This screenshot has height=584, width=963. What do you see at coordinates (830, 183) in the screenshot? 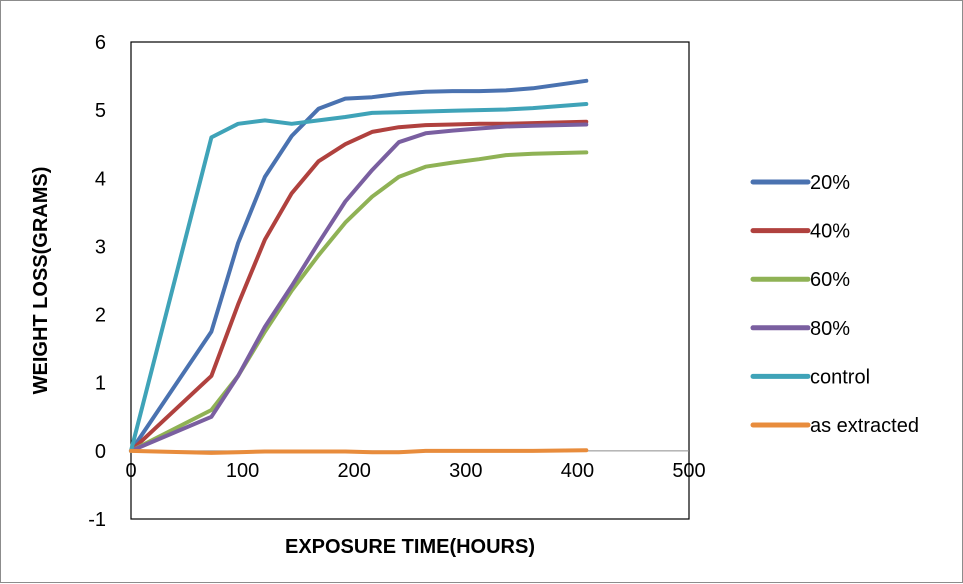
I see `legend-label-0: 20%` at bounding box center [830, 183].